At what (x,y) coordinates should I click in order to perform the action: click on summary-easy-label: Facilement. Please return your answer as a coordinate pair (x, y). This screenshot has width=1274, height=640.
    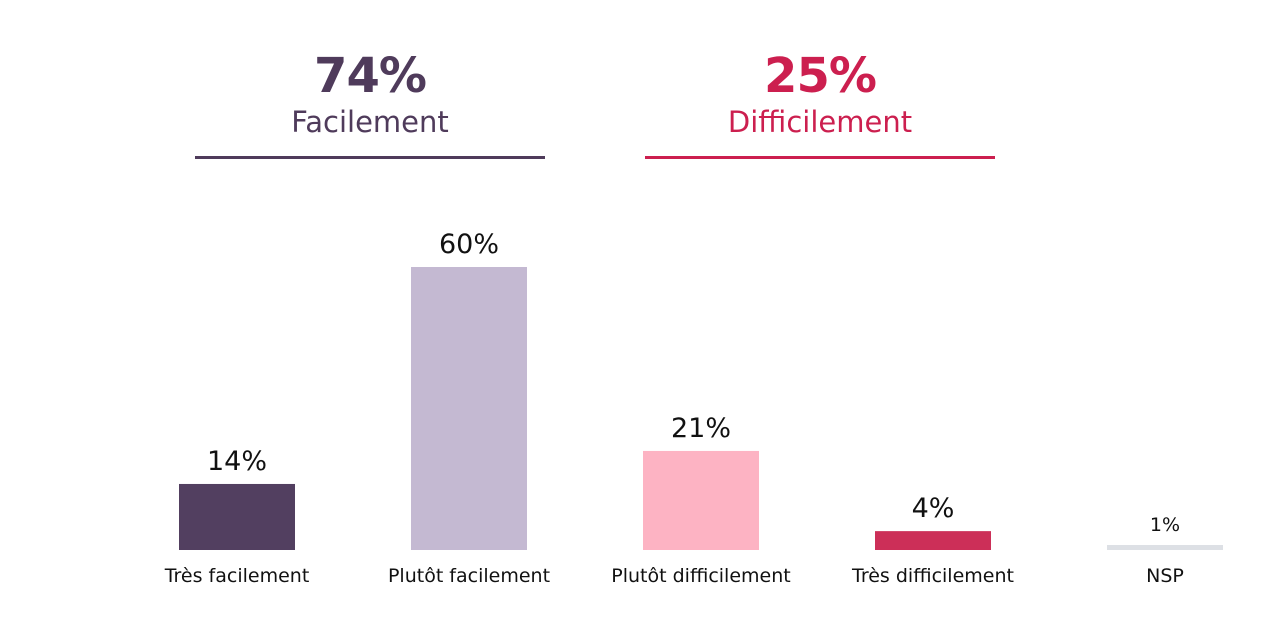
    Looking at the image, I should click on (370, 122).